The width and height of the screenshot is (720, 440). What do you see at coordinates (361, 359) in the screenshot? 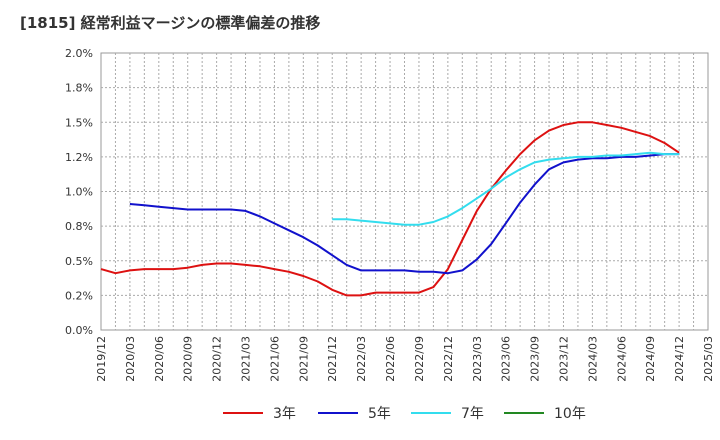
I see `x-tick-label: 2022/03` at bounding box center [361, 359].